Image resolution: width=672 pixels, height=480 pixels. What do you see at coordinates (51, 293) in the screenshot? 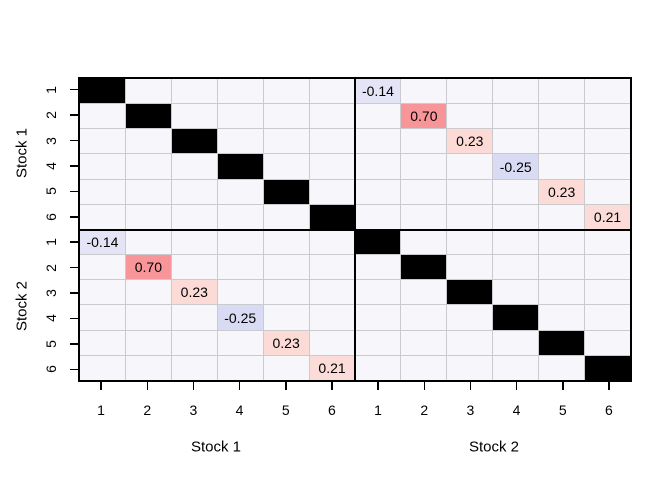
I see `y-axis-tick-label: 3` at bounding box center [51, 293].